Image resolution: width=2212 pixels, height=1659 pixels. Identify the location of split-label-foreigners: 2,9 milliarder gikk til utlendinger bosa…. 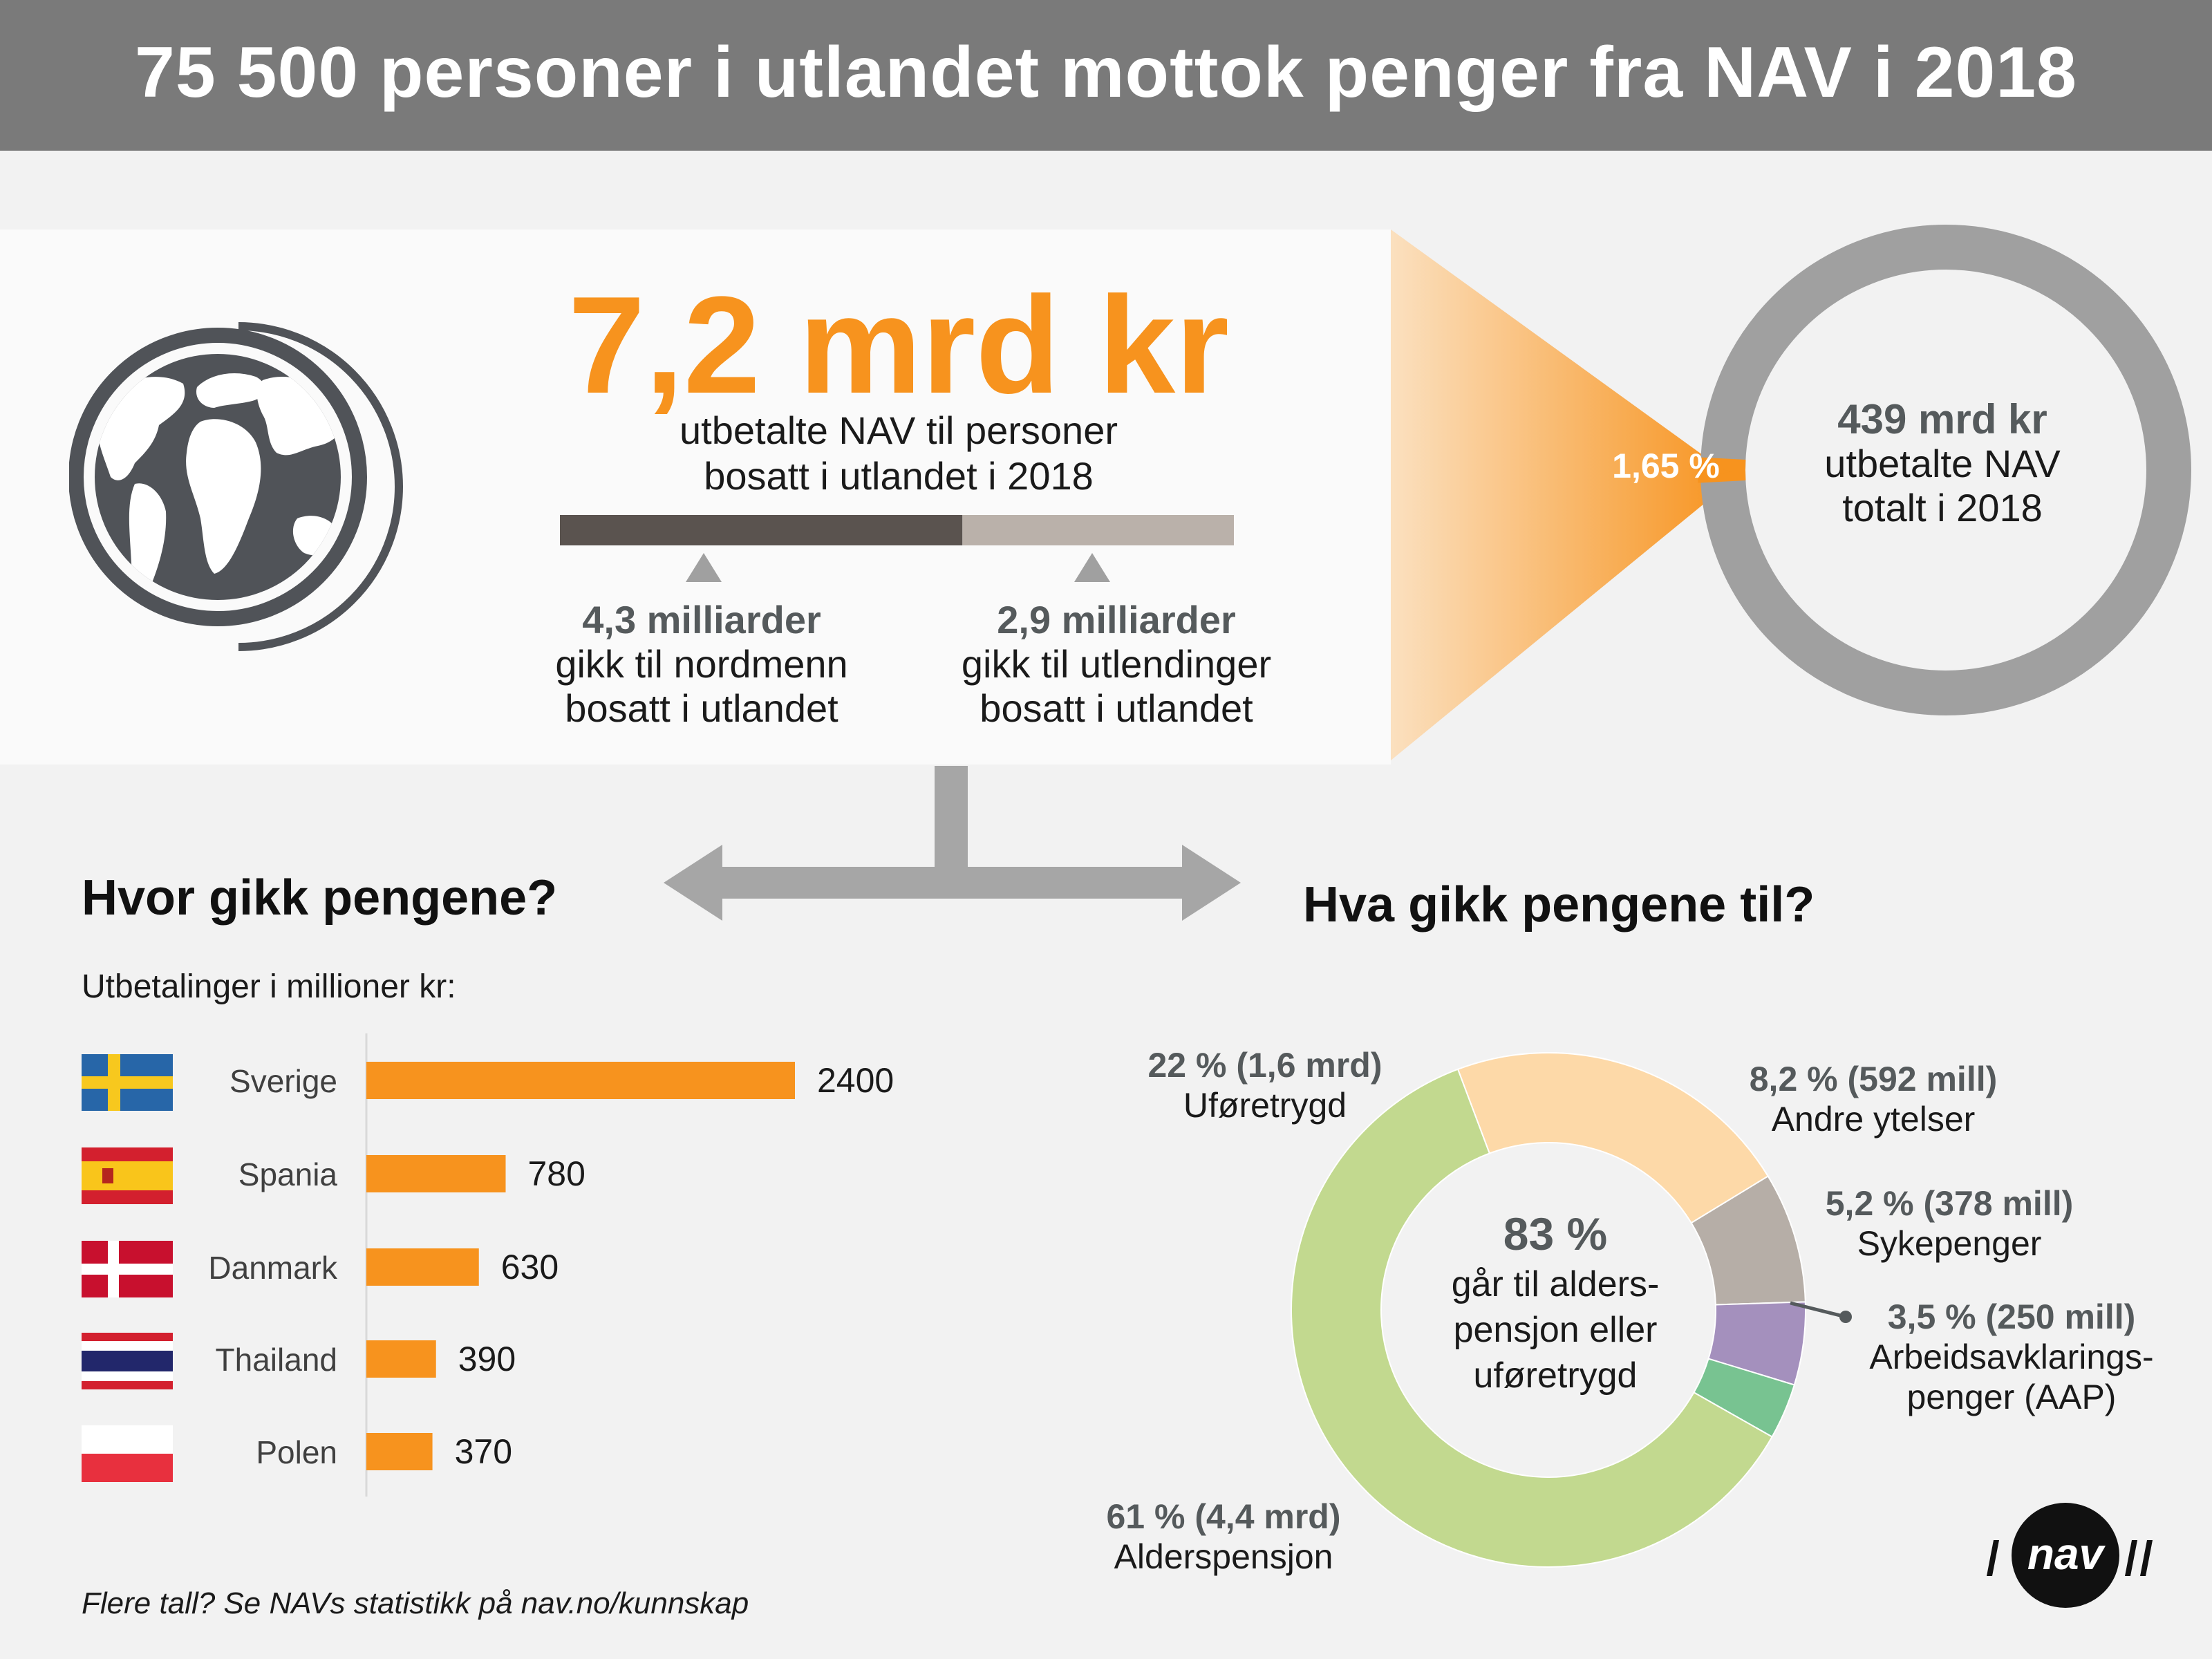
(1117, 664).